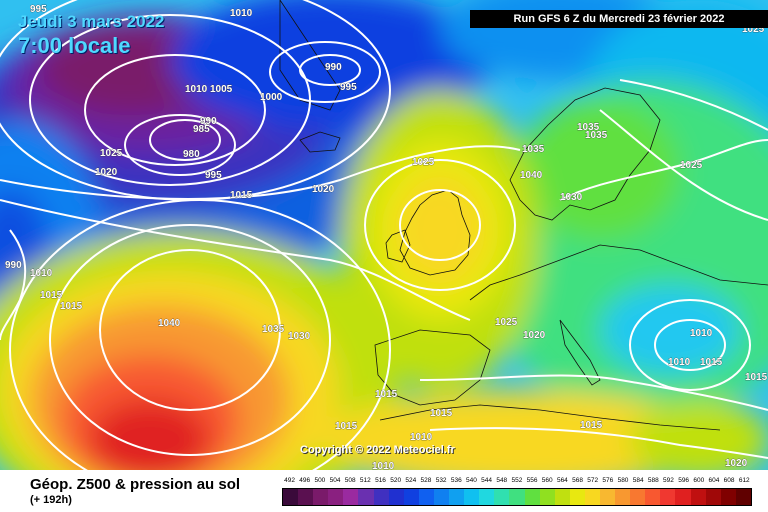 This screenshot has height=512, width=768. I want to click on coast-iberia, so click(432, 367).